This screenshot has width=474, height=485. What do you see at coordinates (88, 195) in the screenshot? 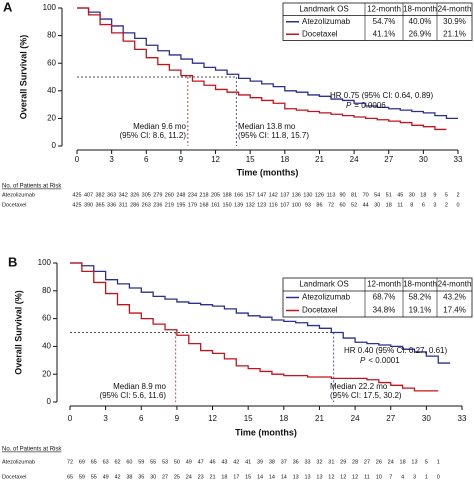
I see `at-risk-count: 407` at bounding box center [88, 195].